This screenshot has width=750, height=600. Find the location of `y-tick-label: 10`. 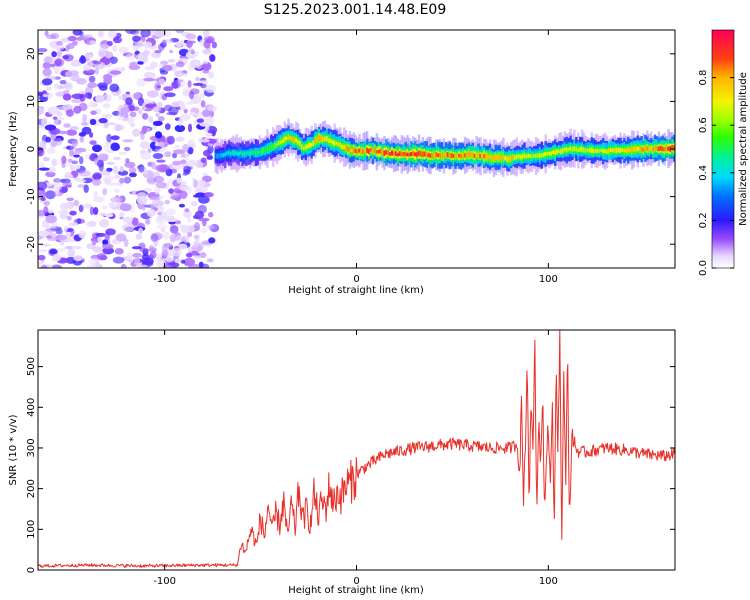

y-tick-label: 10 is located at coordinates (31, 101).